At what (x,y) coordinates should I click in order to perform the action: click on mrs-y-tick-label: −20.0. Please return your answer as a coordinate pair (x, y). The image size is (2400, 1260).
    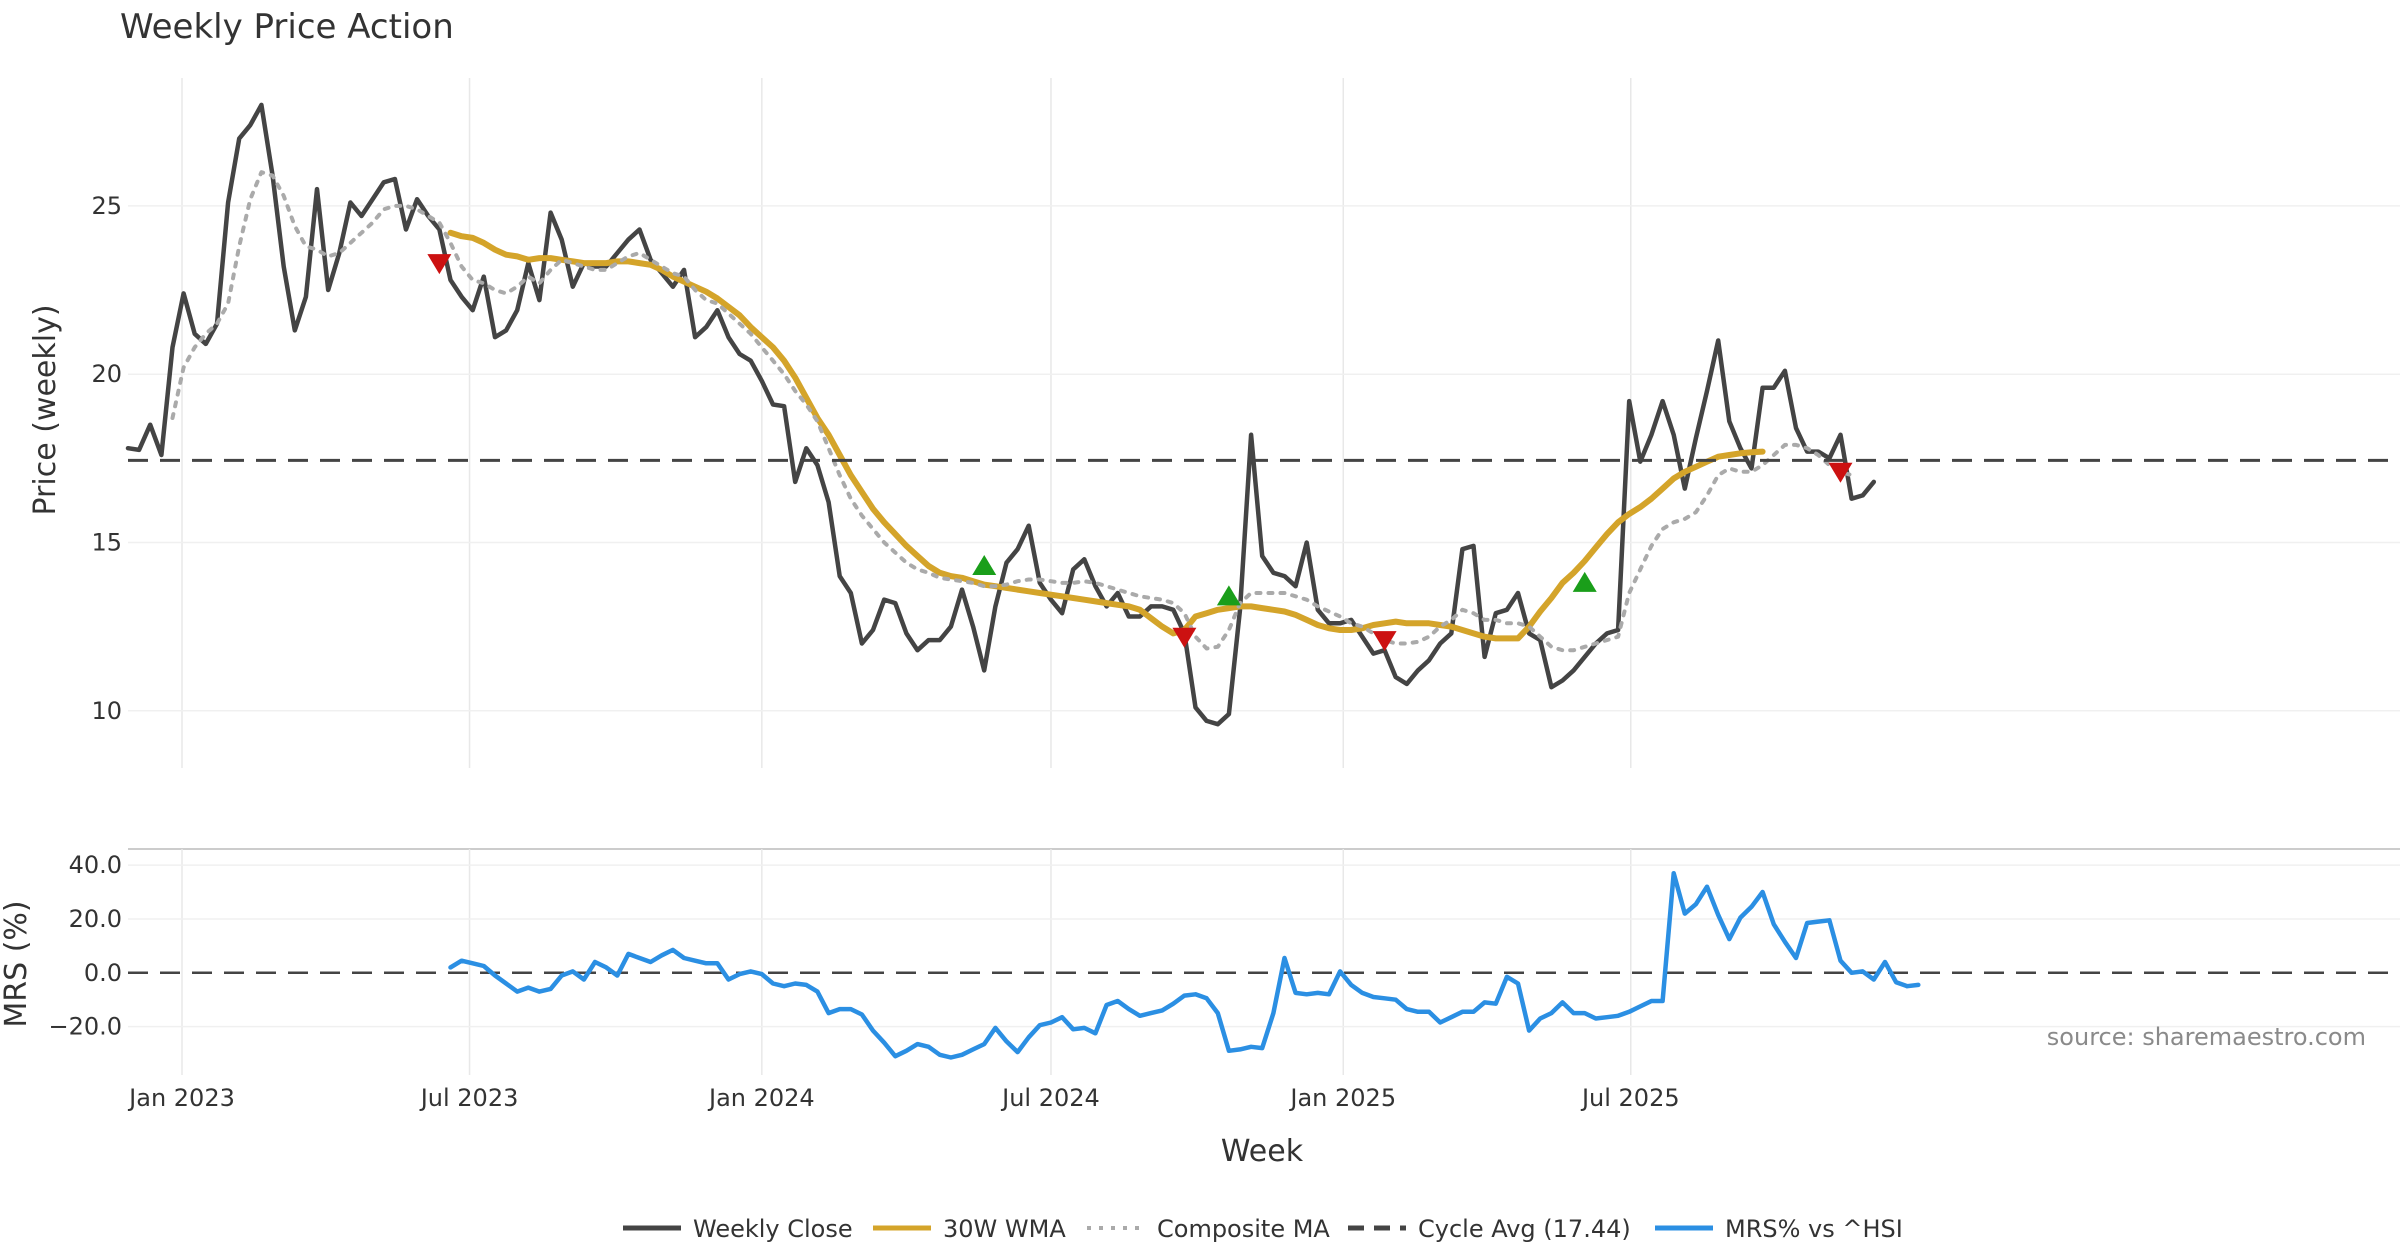
    Looking at the image, I should click on (85, 1027).